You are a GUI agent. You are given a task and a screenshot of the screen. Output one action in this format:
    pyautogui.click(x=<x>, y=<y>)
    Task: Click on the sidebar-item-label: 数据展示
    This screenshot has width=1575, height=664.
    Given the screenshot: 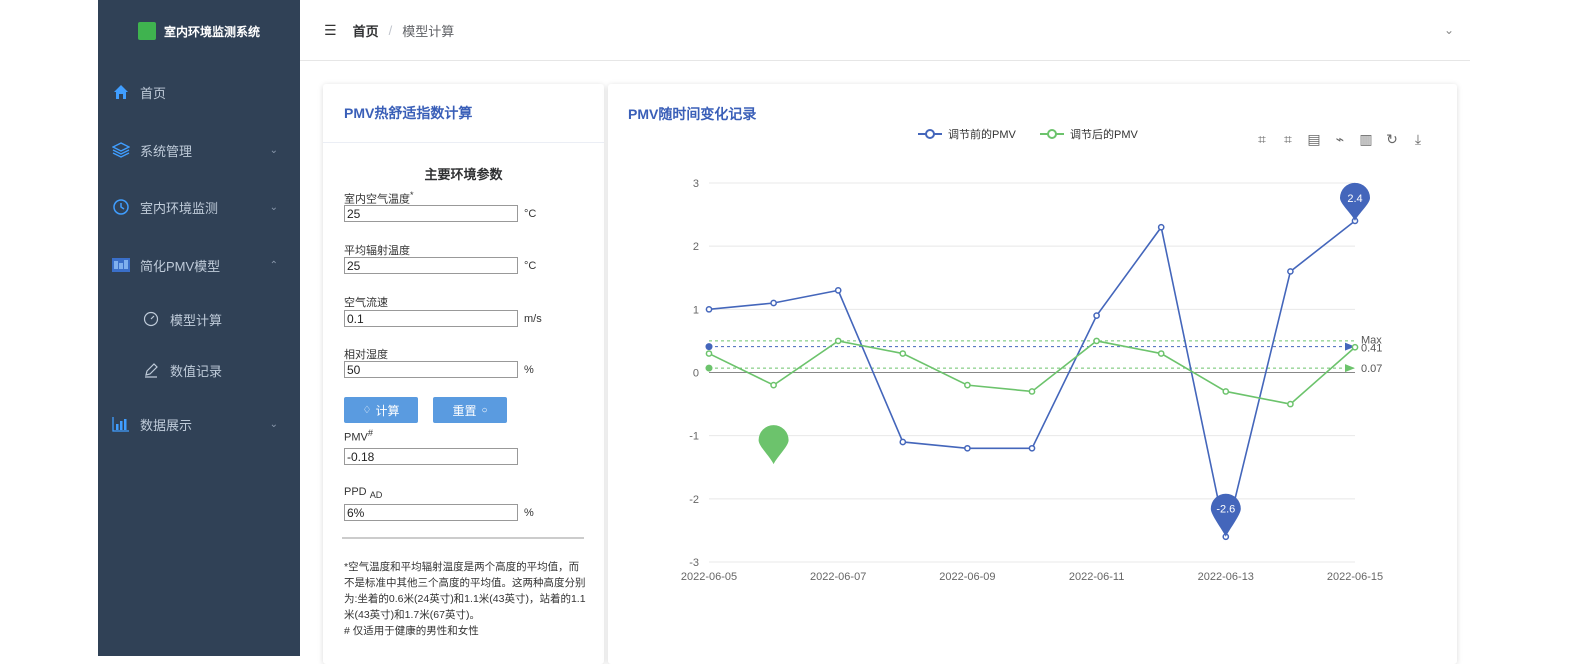 What is the action you would take?
    pyautogui.click(x=166, y=425)
    